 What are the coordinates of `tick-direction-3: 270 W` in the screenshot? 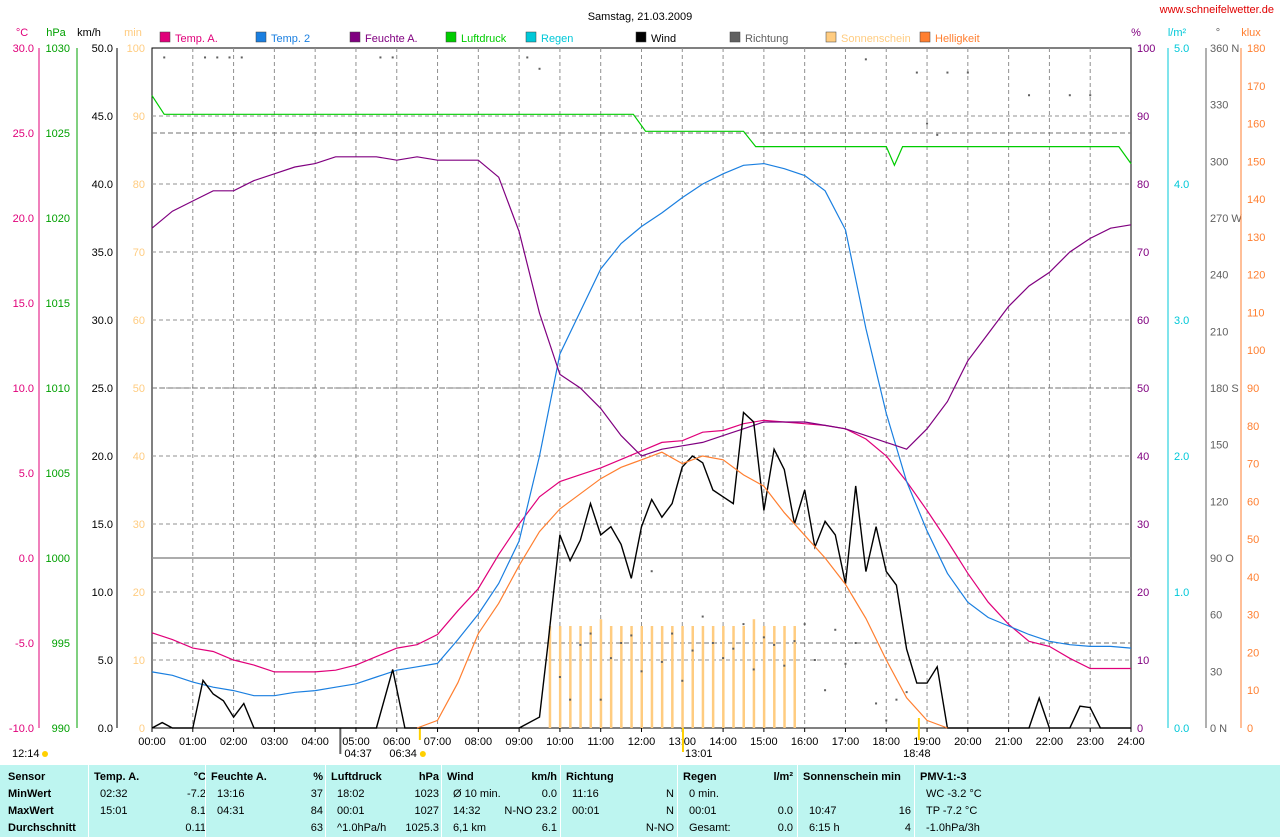 It's located at (1226, 219).